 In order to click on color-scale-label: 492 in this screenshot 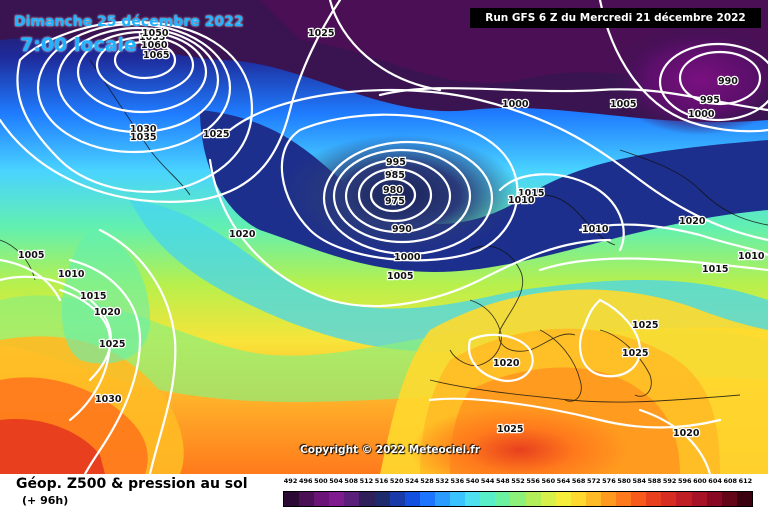, I will do `click(290, 481)`.